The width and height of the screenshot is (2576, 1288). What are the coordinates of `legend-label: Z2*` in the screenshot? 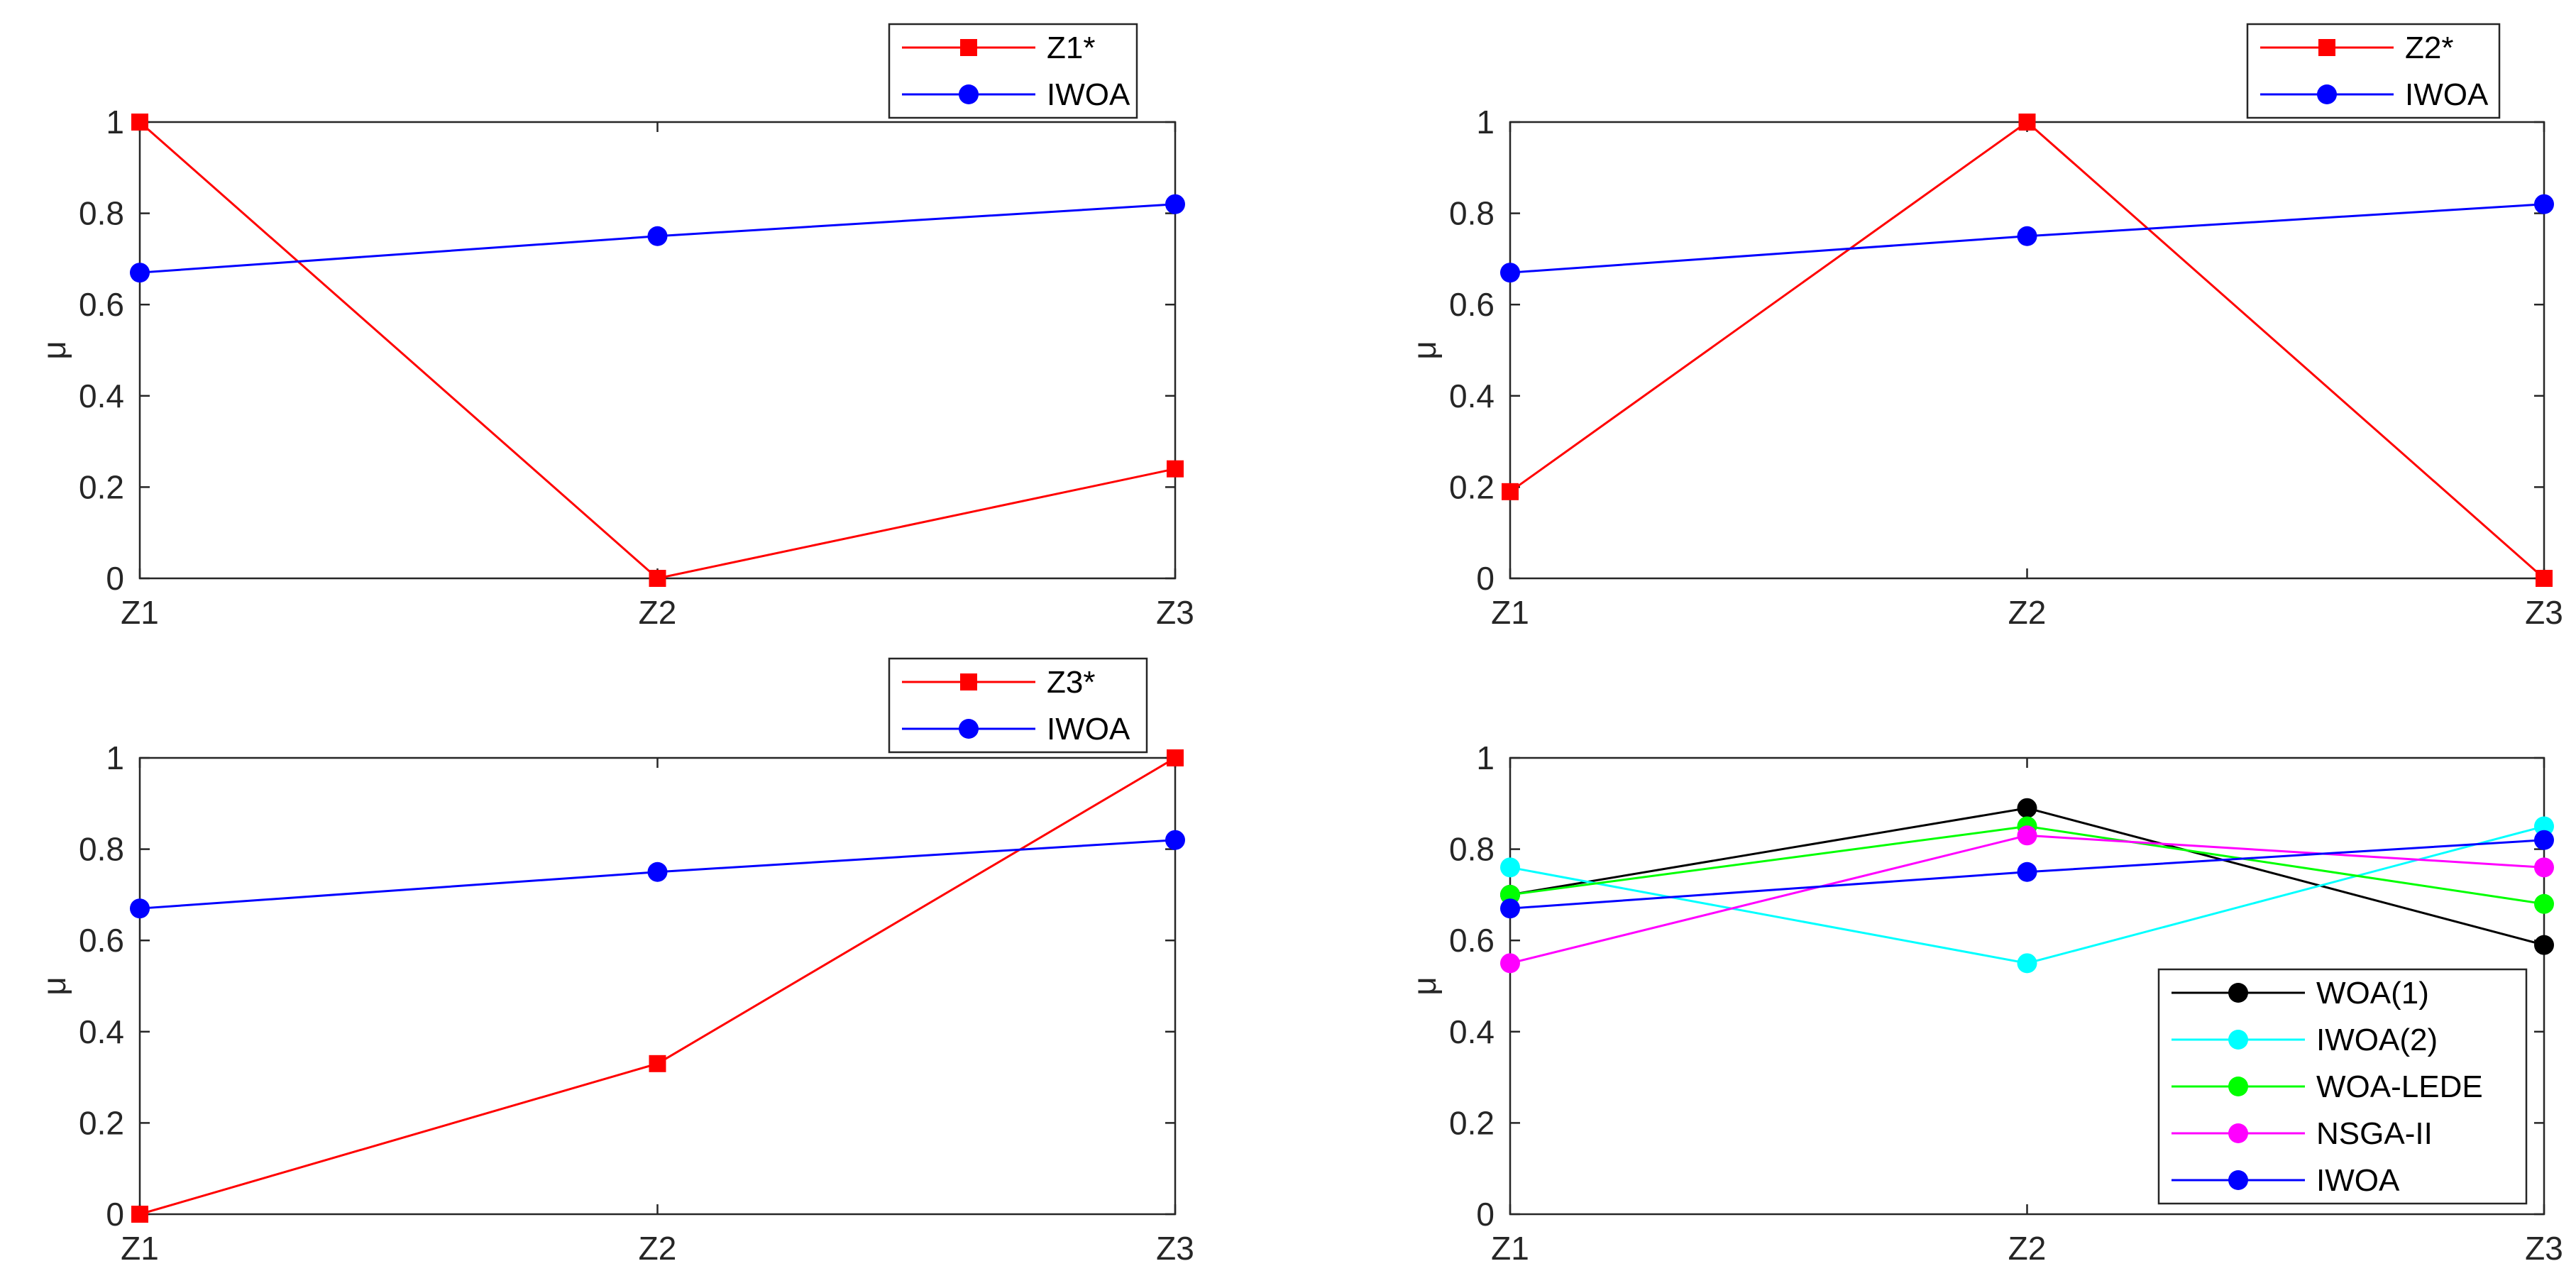 It's located at (2429, 48).